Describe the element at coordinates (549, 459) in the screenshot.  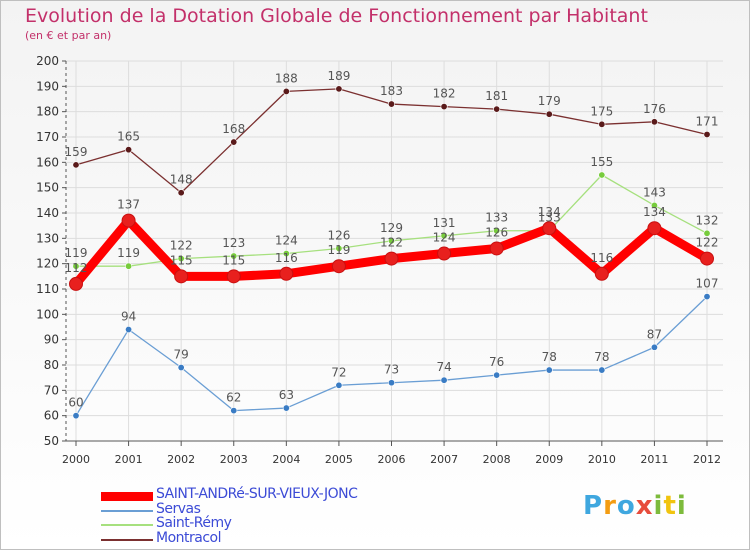
I see `xtick-label: 2009` at that location.